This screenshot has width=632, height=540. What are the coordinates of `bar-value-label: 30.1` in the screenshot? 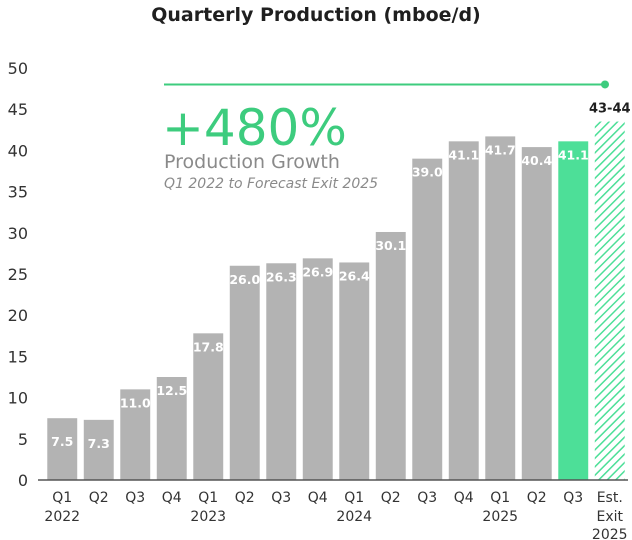 It's located at (390, 245).